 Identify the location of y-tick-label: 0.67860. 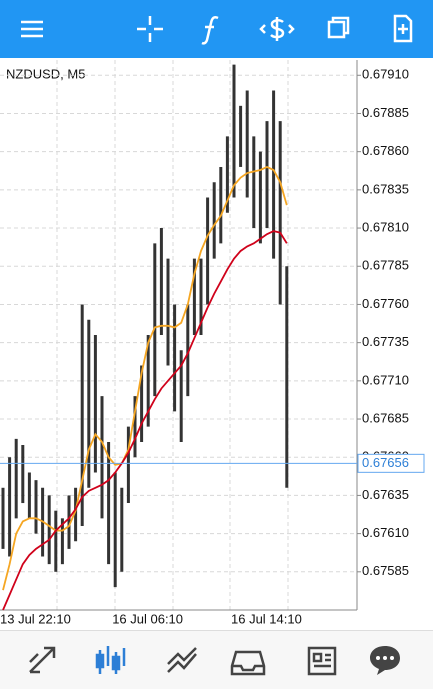
(385, 150).